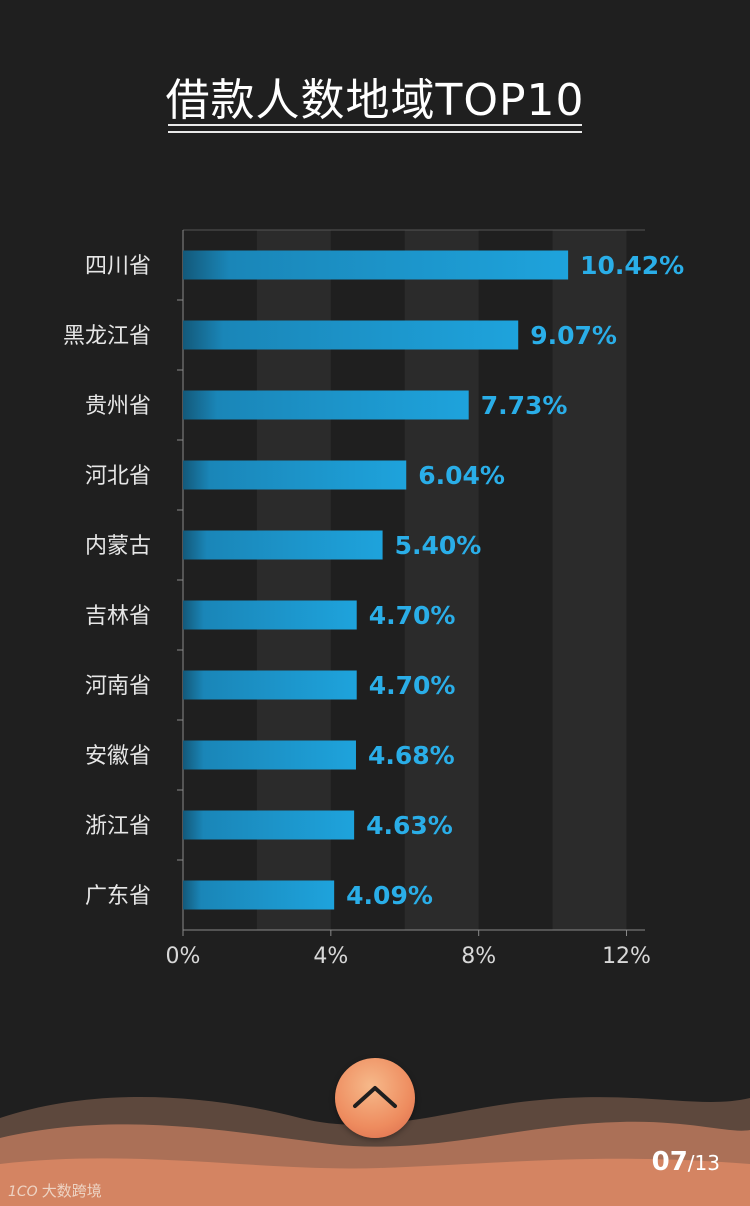 Image resolution: width=750 pixels, height=1206 pixels. I want to click on category-label: 安徽省, so click(118, 756).